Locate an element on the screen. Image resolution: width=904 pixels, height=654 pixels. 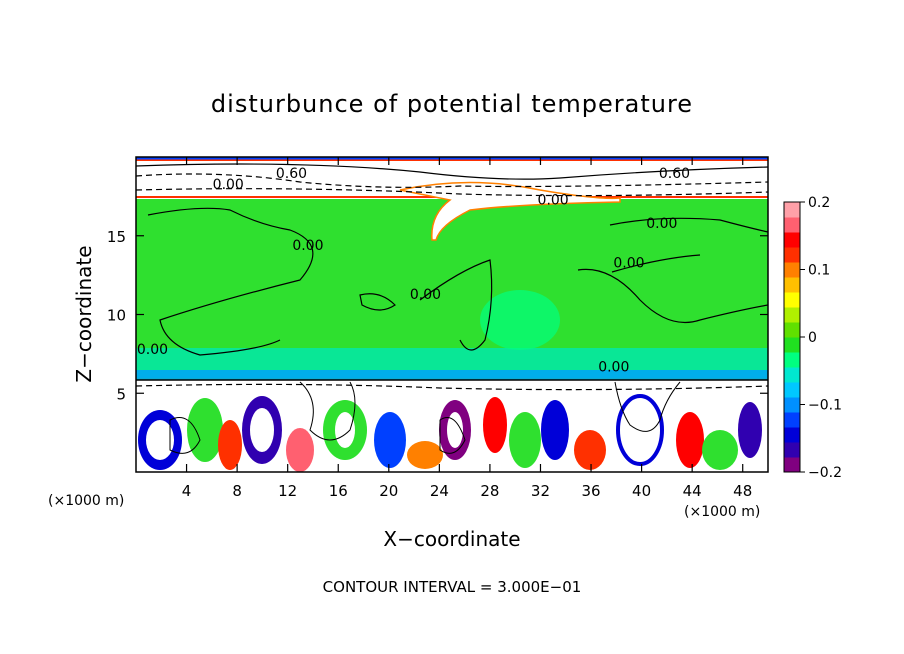
colorbar: 0.2 0.1 0 −0.1 −0.2 is located at coordinates (812, 338).